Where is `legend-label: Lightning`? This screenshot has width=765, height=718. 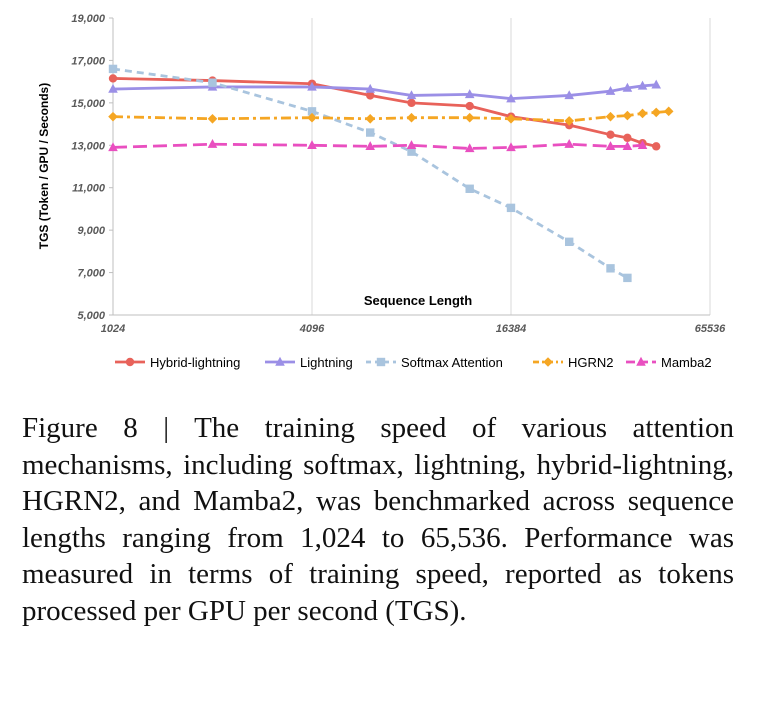
legend-label: Lightning is located at coordinates (326, 362).